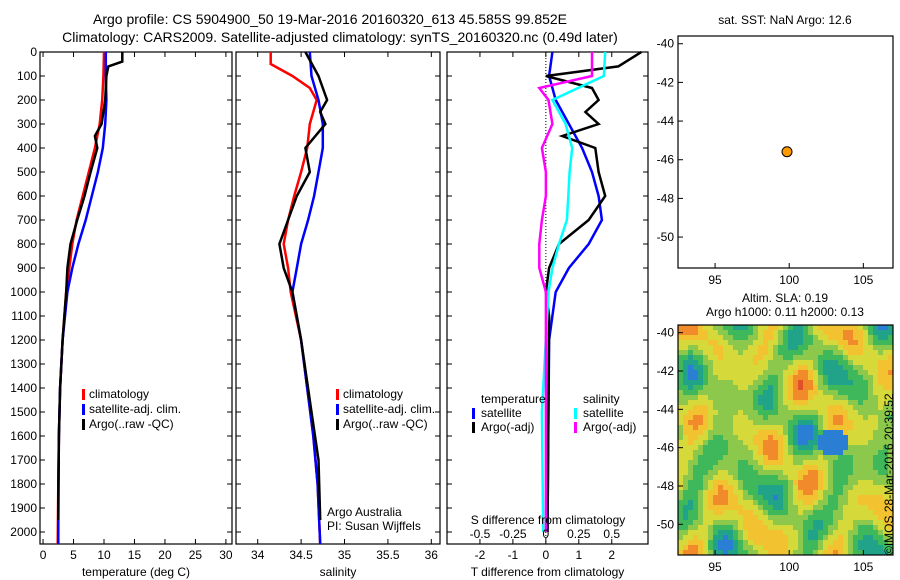  What do you see at coordinates (715, 280) in the screenshot?
I see `x-tick-label: 95` at bounding box center [715, 280].